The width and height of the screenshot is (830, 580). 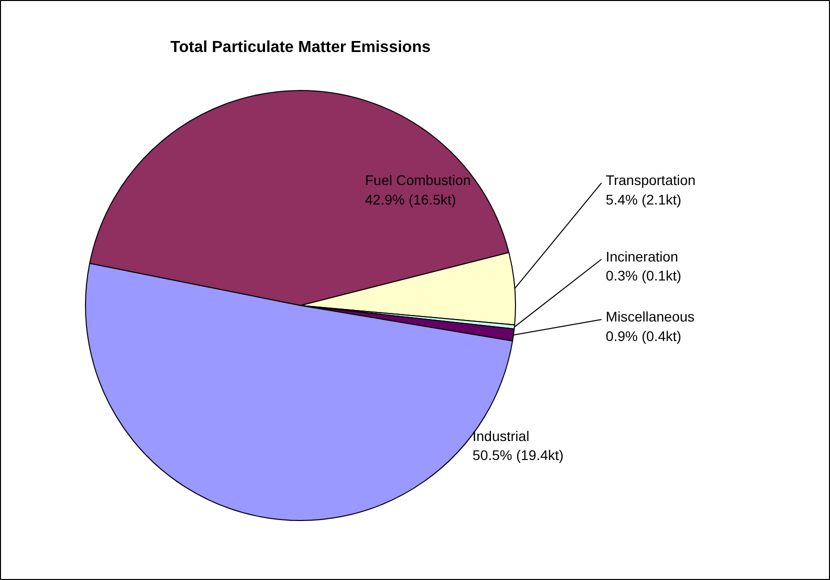 I want to click on chart-title: Total Particulate Matter Emissions, so click(x=300, y=47).